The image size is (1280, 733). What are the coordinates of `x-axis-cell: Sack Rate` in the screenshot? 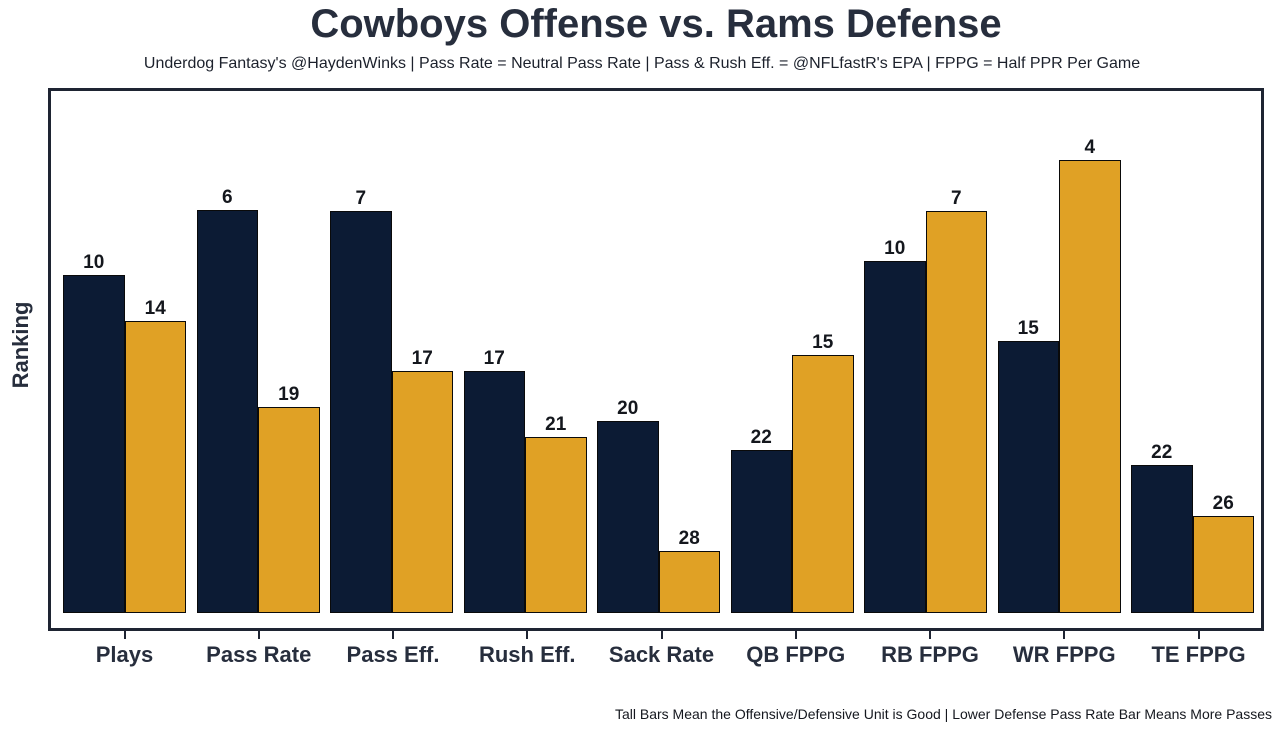 It's located at (661, 649).